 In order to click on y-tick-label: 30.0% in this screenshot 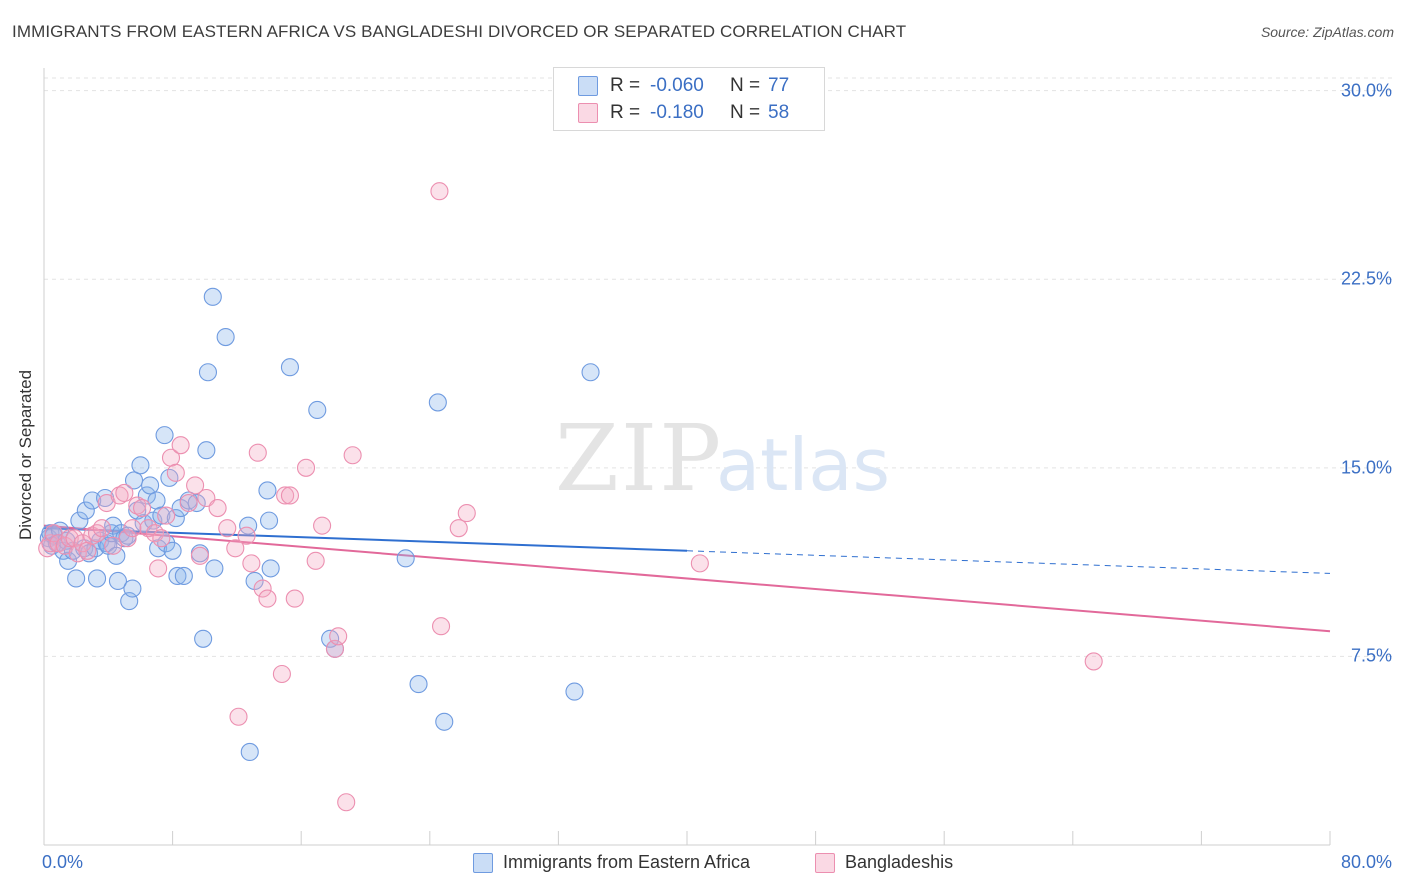, I will do `click(1366, 90)`.